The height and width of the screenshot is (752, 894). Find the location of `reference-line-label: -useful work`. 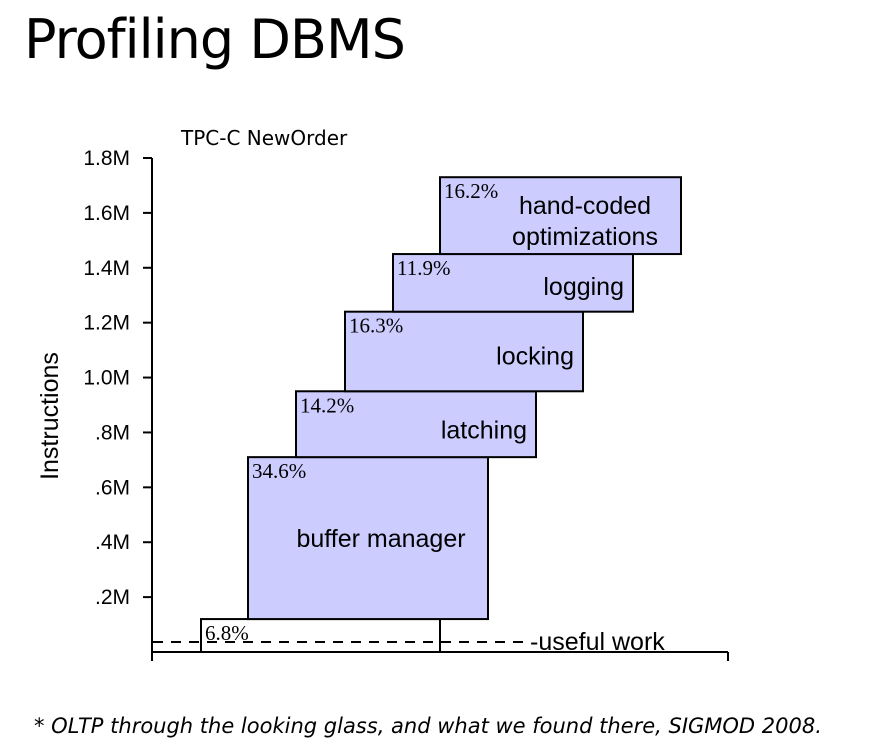

reference-line-label: -useful work is located at coordinates (597, 642).